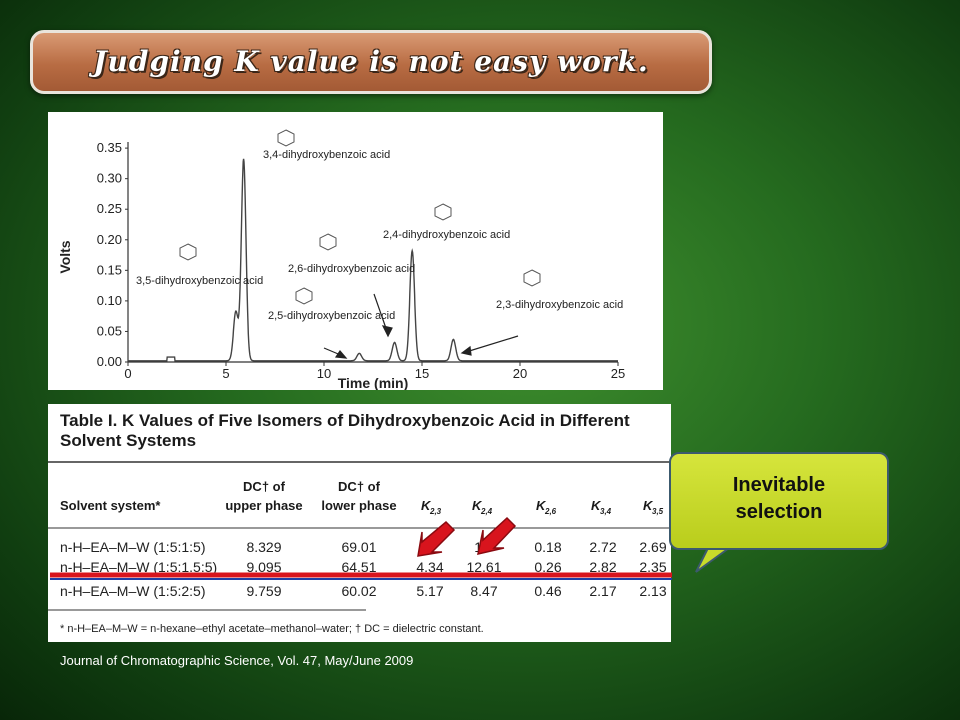  What do you see at coordinates (109, 300) in the screenshot?
I see `y-tick-label: 0.10` at bounding box center [109, 300].